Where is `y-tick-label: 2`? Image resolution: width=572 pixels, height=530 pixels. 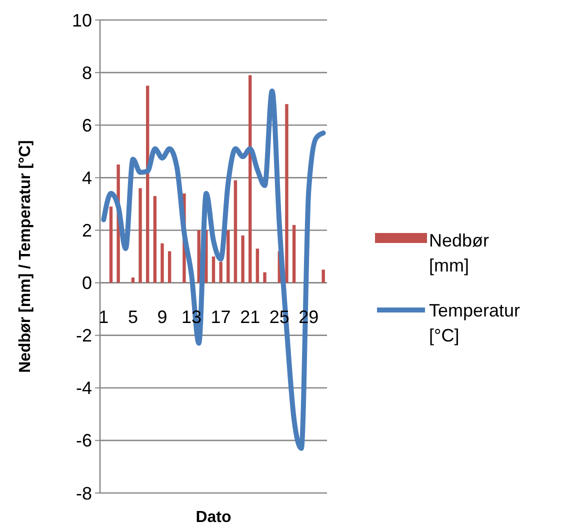 y-tick-label: 2 is located at coordinates (87, 230).